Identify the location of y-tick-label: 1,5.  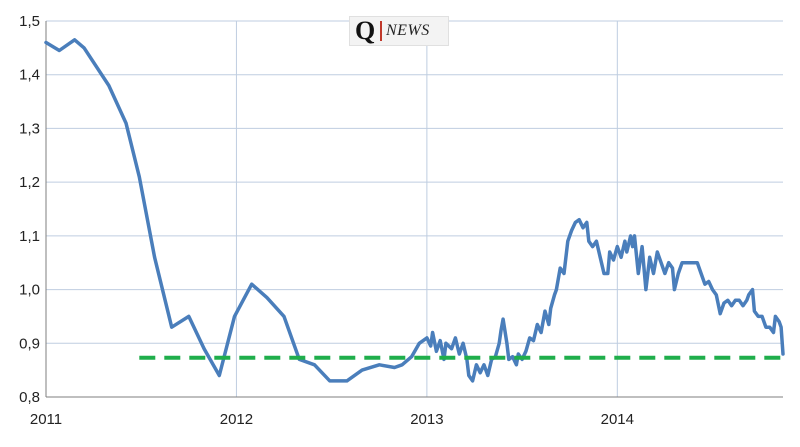
(29, 21).